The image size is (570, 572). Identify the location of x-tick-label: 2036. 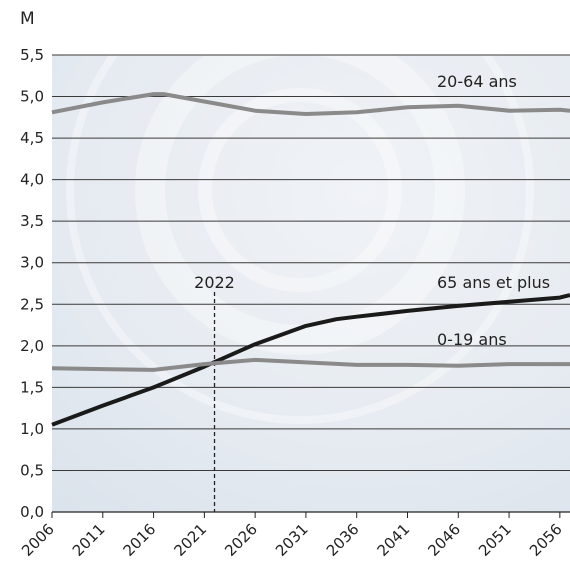
(343, 540).